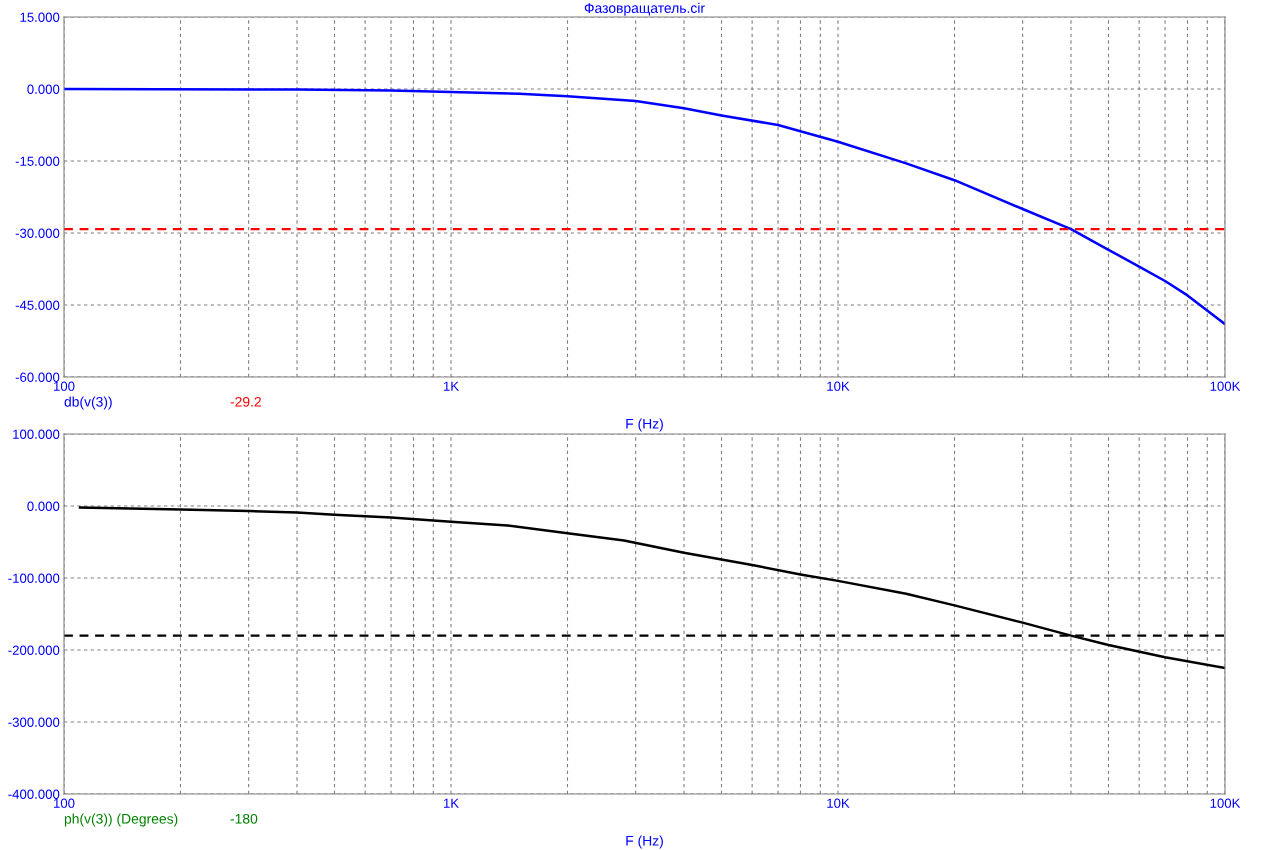 The image size is (1261, 850). I want to click on text: db(v(3)), so click(88, 403).